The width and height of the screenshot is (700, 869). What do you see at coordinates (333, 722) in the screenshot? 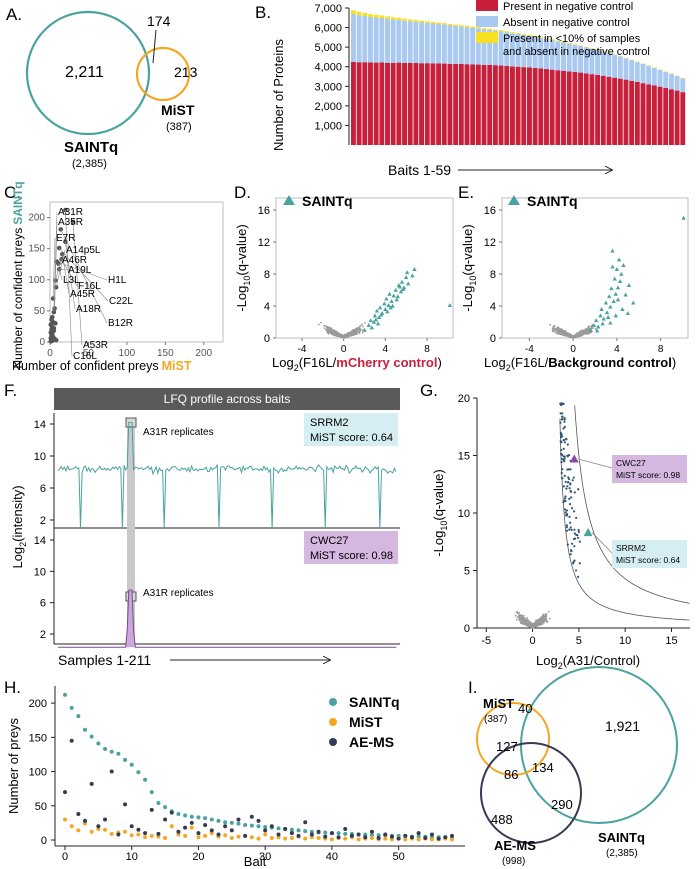
I see `panel-h-legend-mist-swatch` at bounding box center [333, 722].